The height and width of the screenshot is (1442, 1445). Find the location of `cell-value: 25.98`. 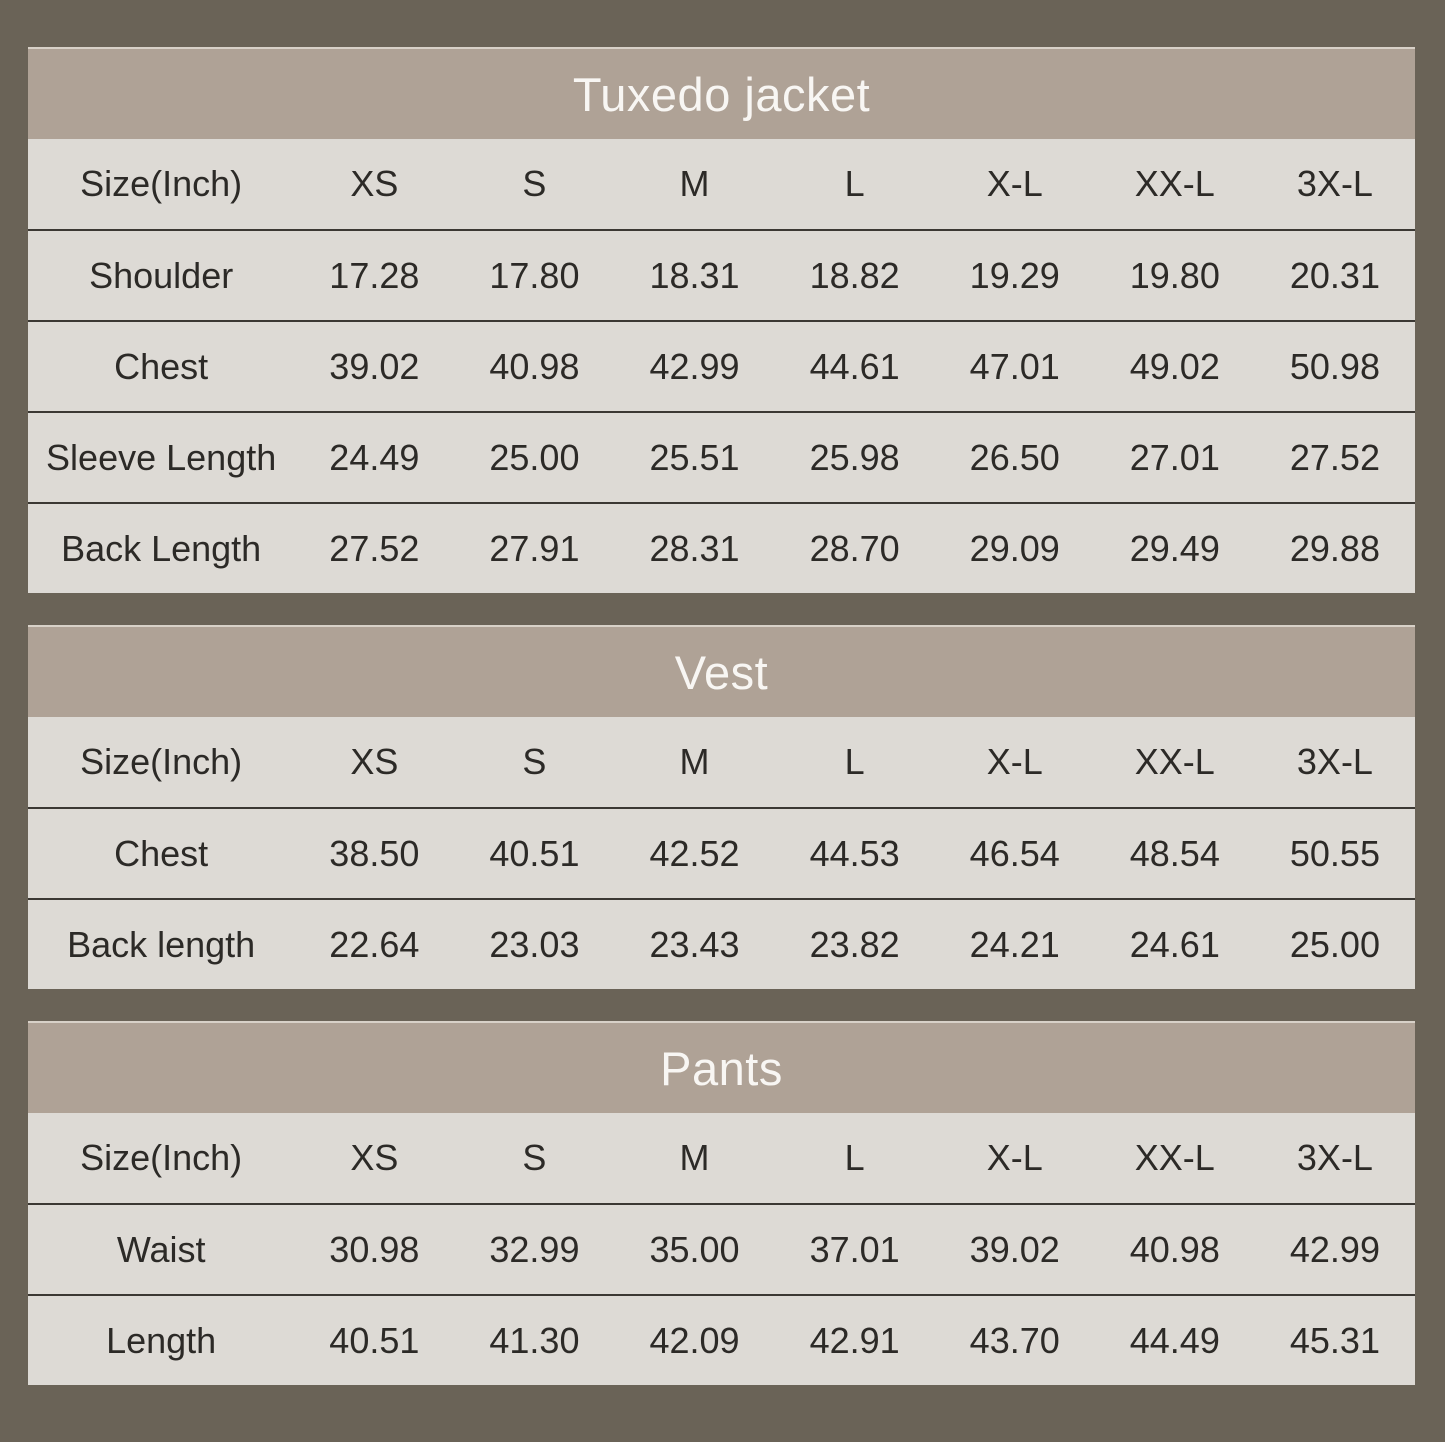

cell-value: 25.98 is located at coordinates (854, 457).